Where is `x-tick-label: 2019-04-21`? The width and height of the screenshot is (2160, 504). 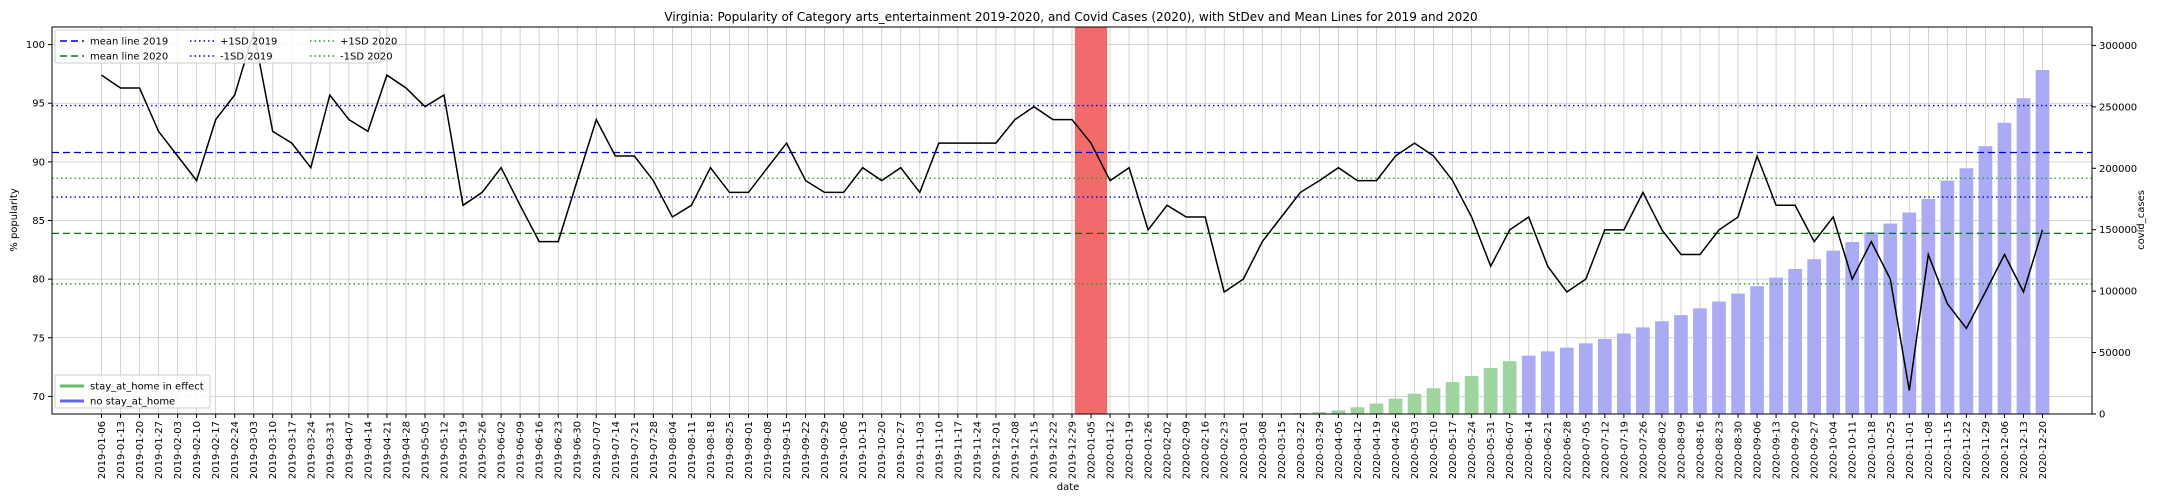 x-tick-label: 2019-04-21 is located at coordinates (387, 450).